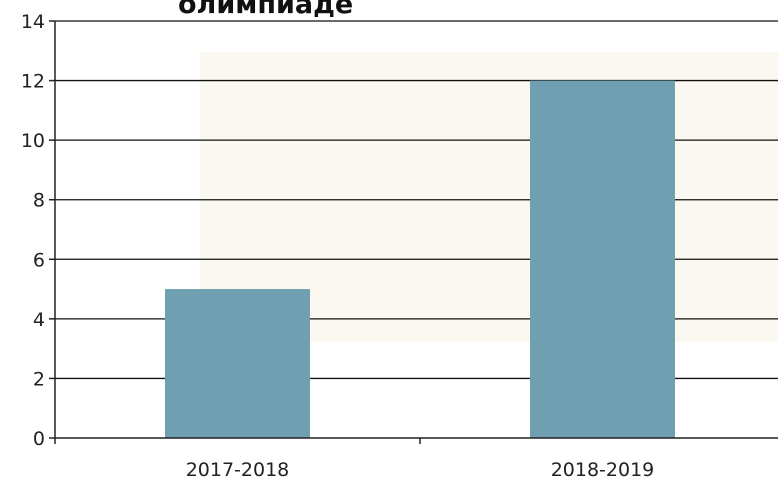  Describe the element at coordinates (33, 22) in the screenshot. I see `y-tick-label: 14` at that location.